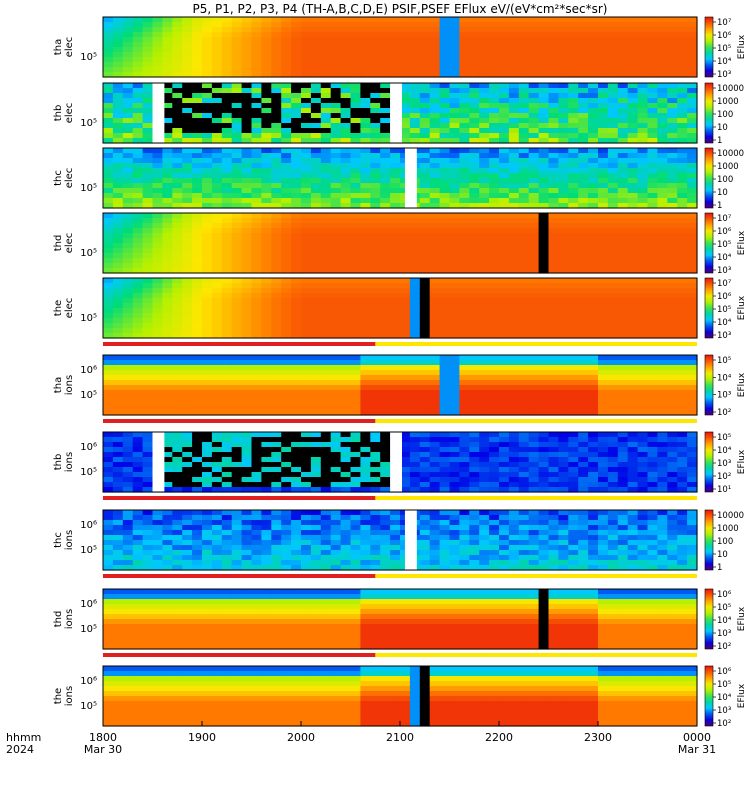  What do you see at coordinates (724, 75) in the screenshot?
I see `panel-tha-elec-colorbar-tick: 10³` at bounding box center [724, 75].